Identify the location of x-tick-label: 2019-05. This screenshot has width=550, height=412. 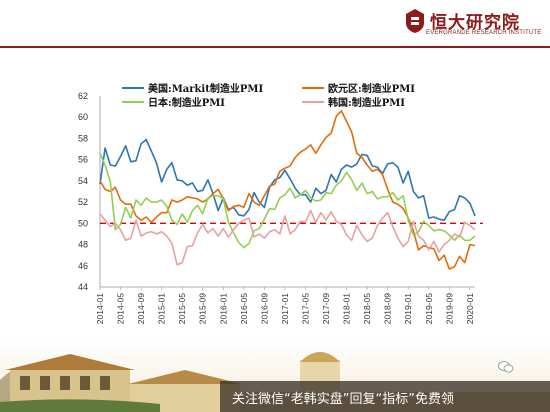
(429, 308).